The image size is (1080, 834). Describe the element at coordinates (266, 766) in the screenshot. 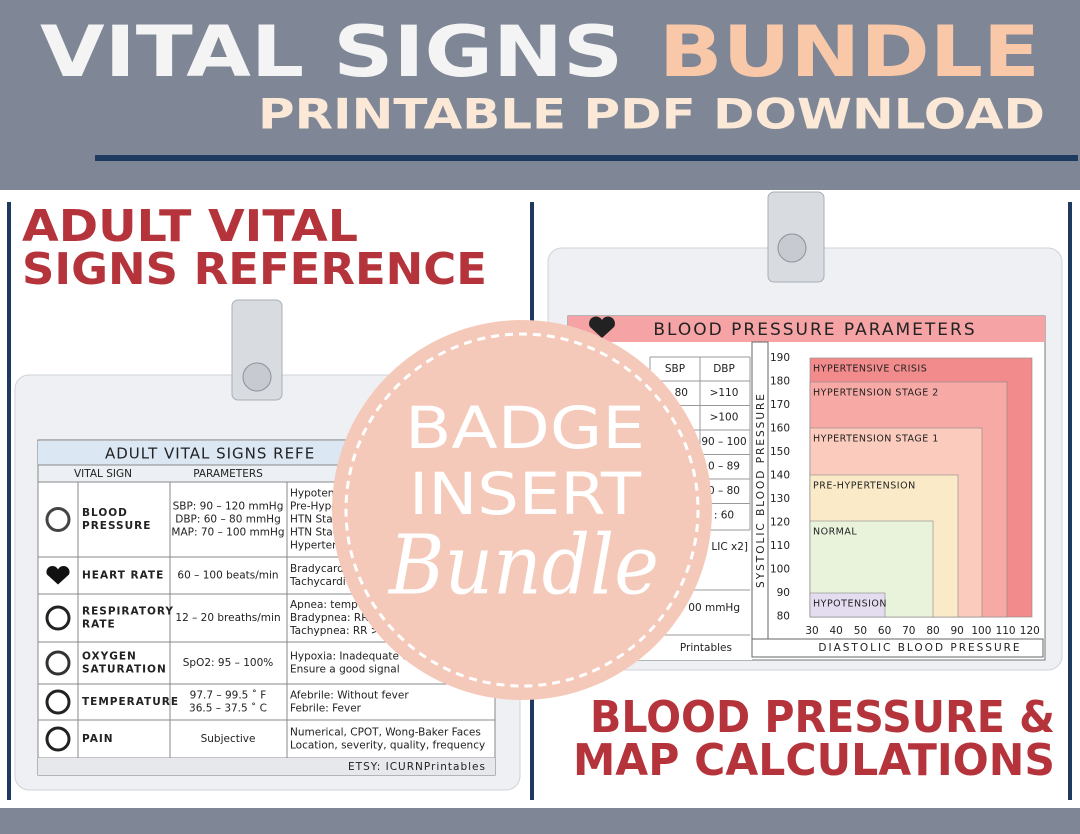

I see `card-footer` at that location.